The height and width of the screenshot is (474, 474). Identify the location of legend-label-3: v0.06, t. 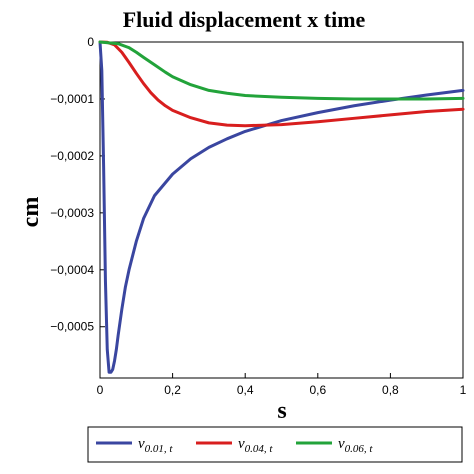
(355, 445).